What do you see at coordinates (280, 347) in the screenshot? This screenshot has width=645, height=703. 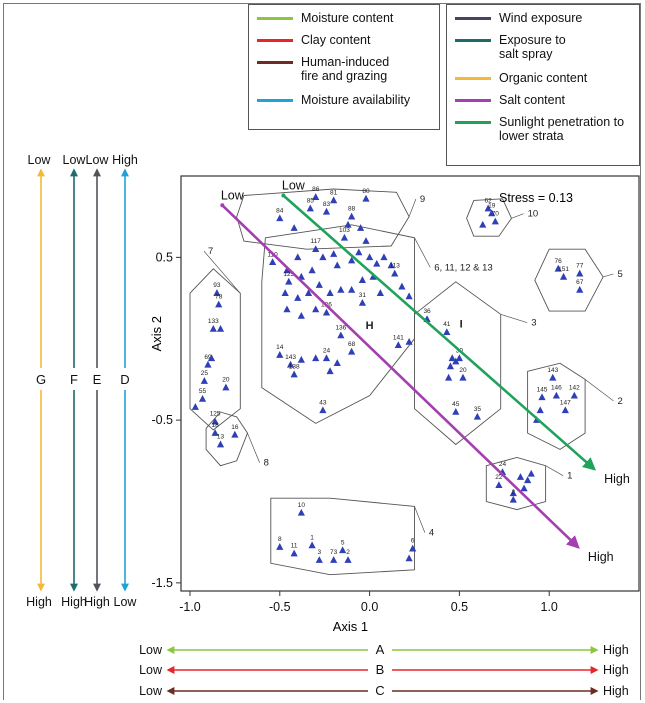 I see `sample-label: 14` at bounding box center [280, 347].